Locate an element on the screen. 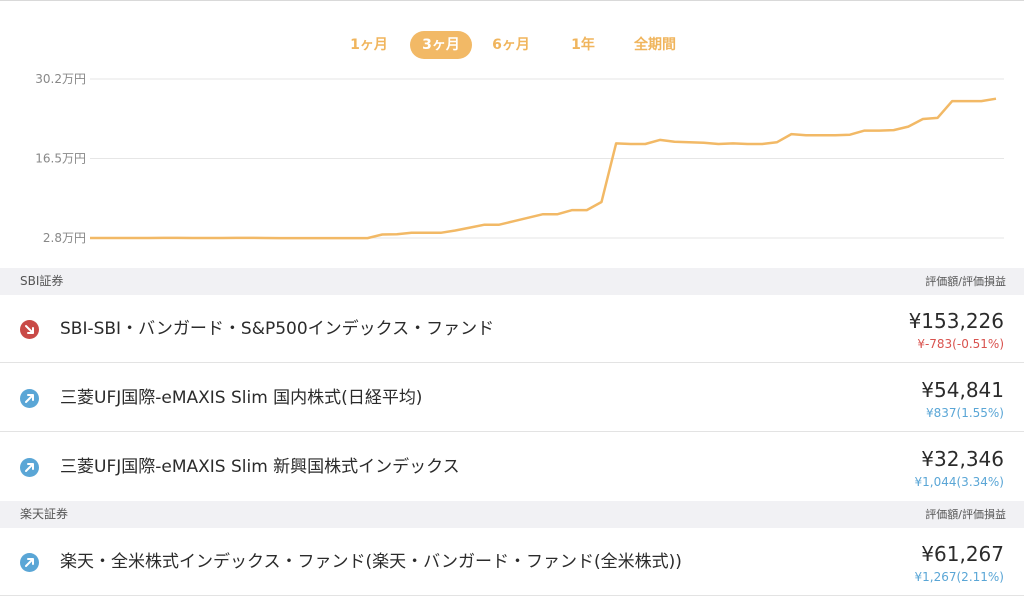  fund-profit-loss: ¥-783(-0.51%) is located at coordinates (960, 344).